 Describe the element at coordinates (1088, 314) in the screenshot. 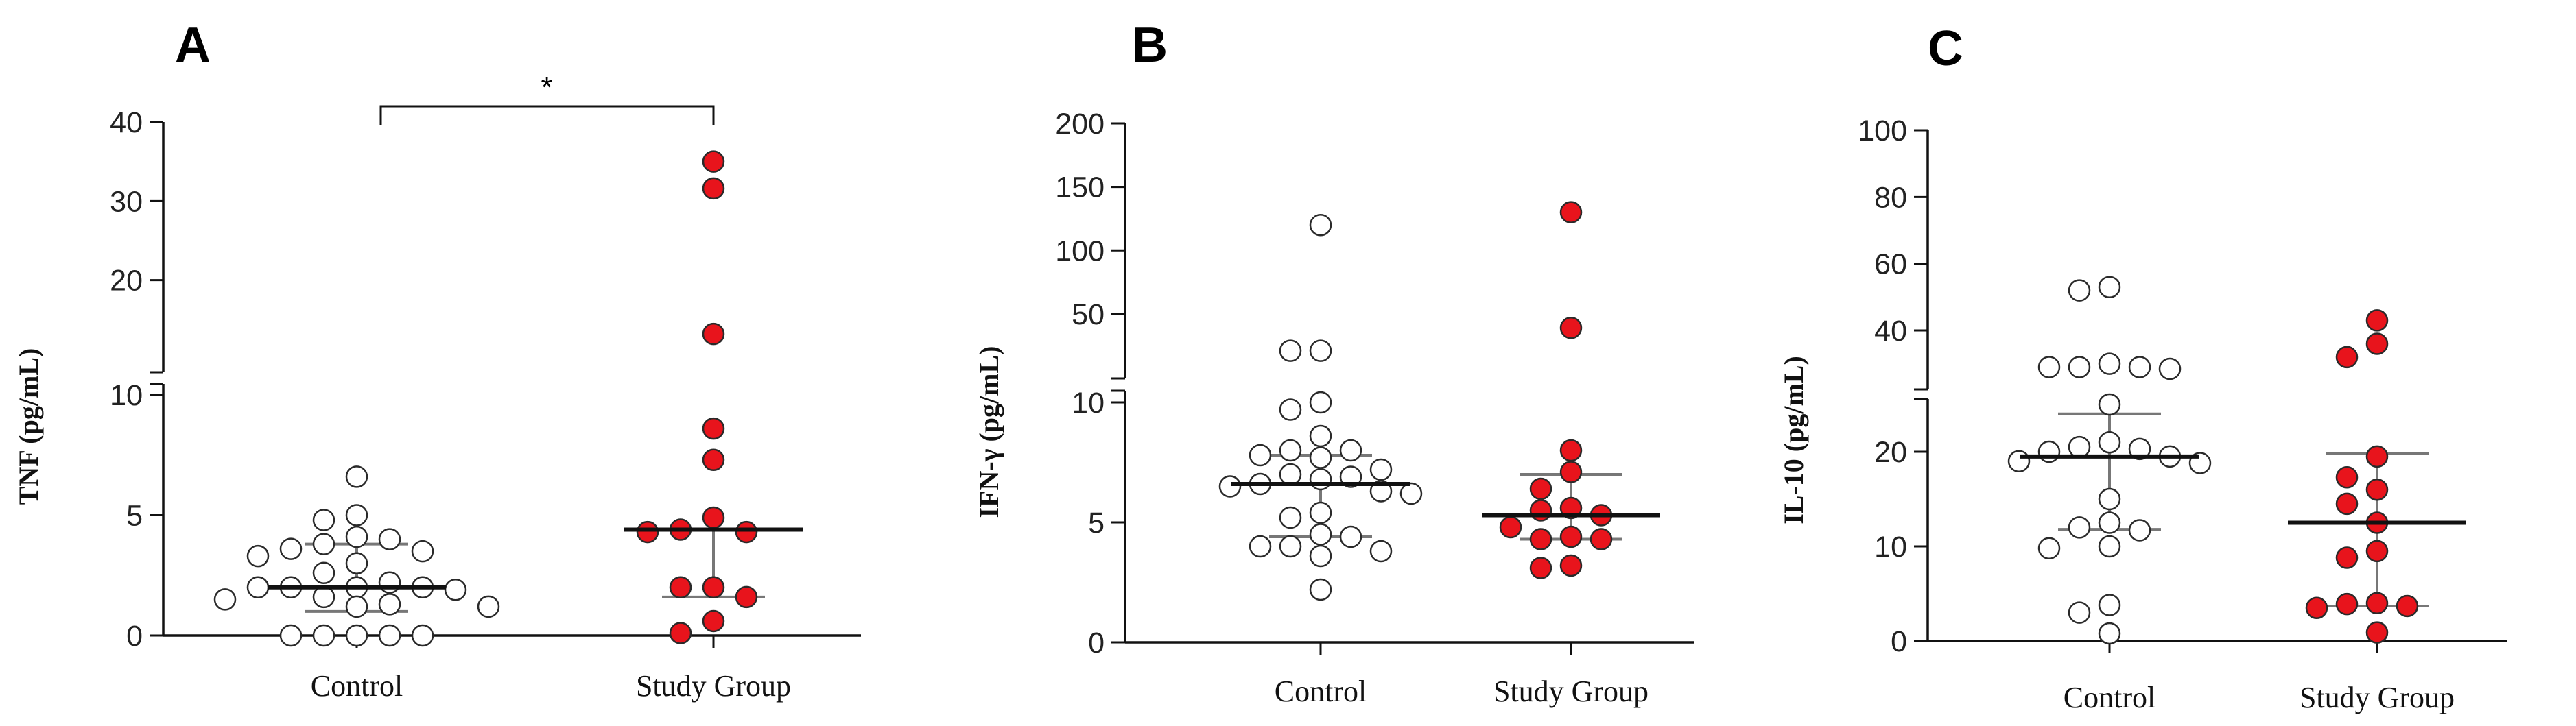

I see `y-tick-label: 50` at that location.